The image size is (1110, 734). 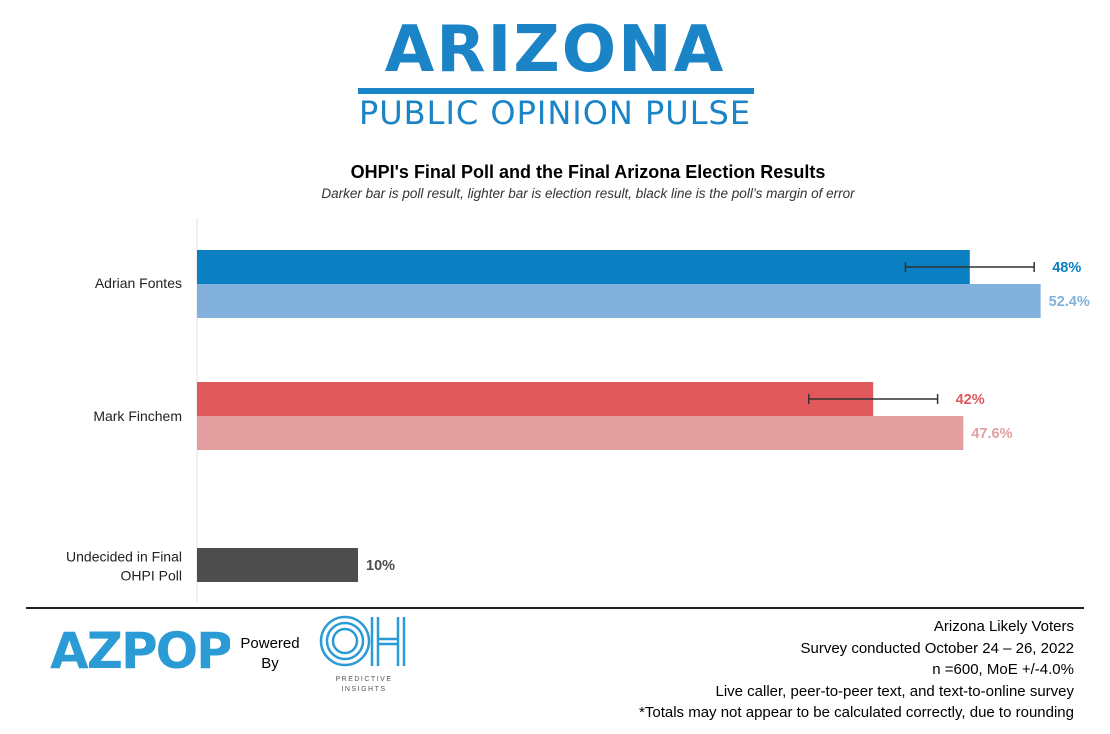 I want to click on data-label: 42%, so click(x=970, y=400).